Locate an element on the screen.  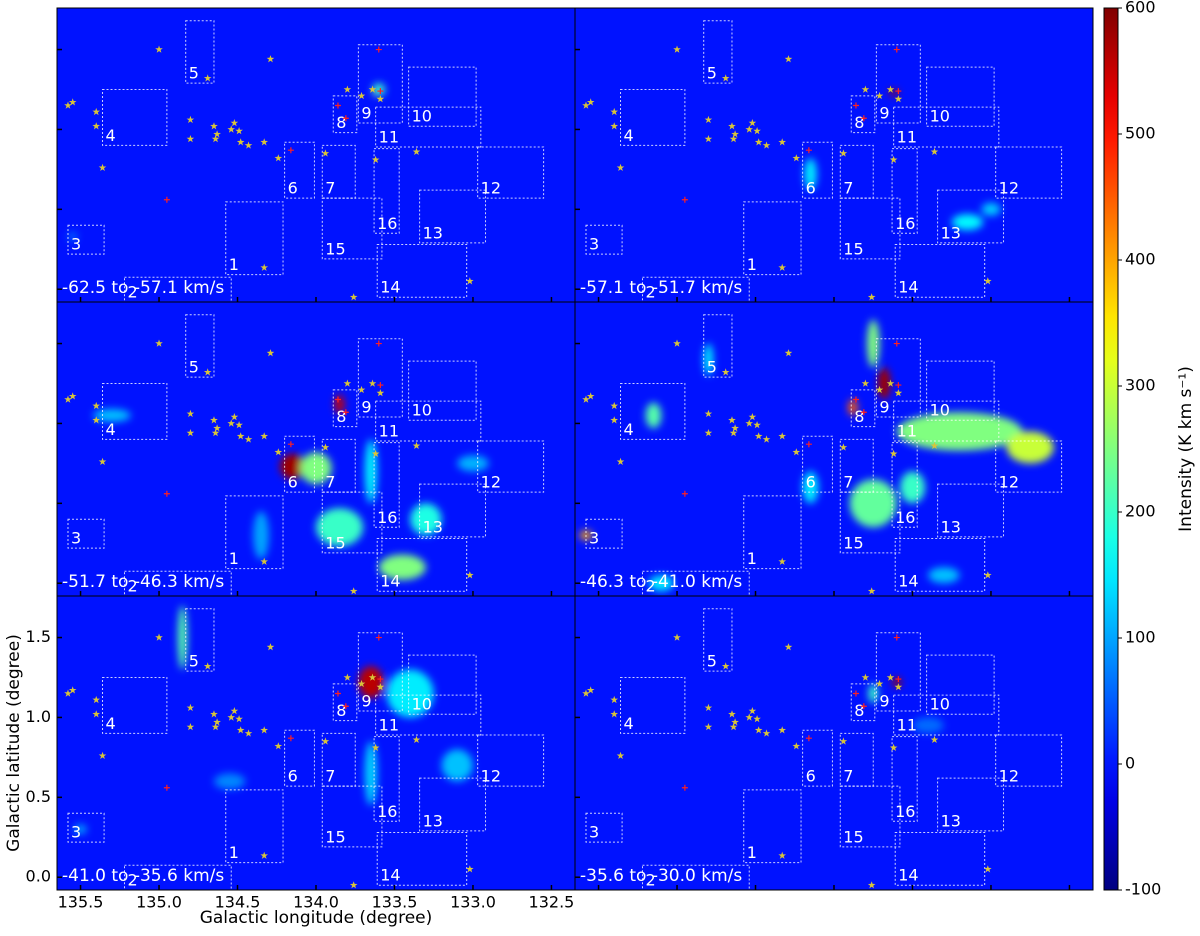
velocity-label: -51.7 to -46.3 km/s is located at coordinates (143, 582).